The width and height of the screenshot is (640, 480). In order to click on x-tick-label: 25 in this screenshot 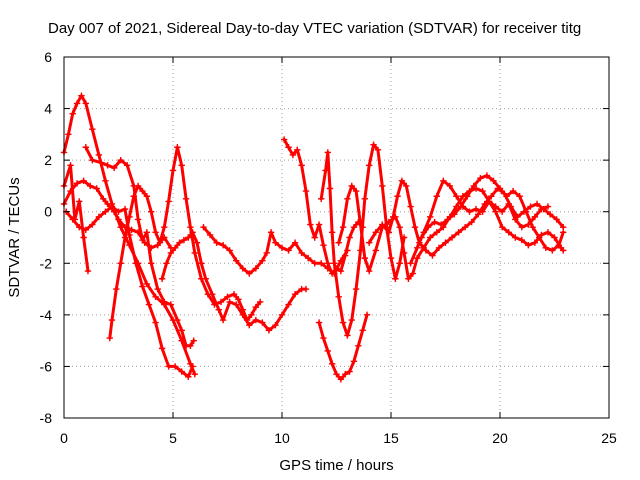, I will do `click(609, 438)`.